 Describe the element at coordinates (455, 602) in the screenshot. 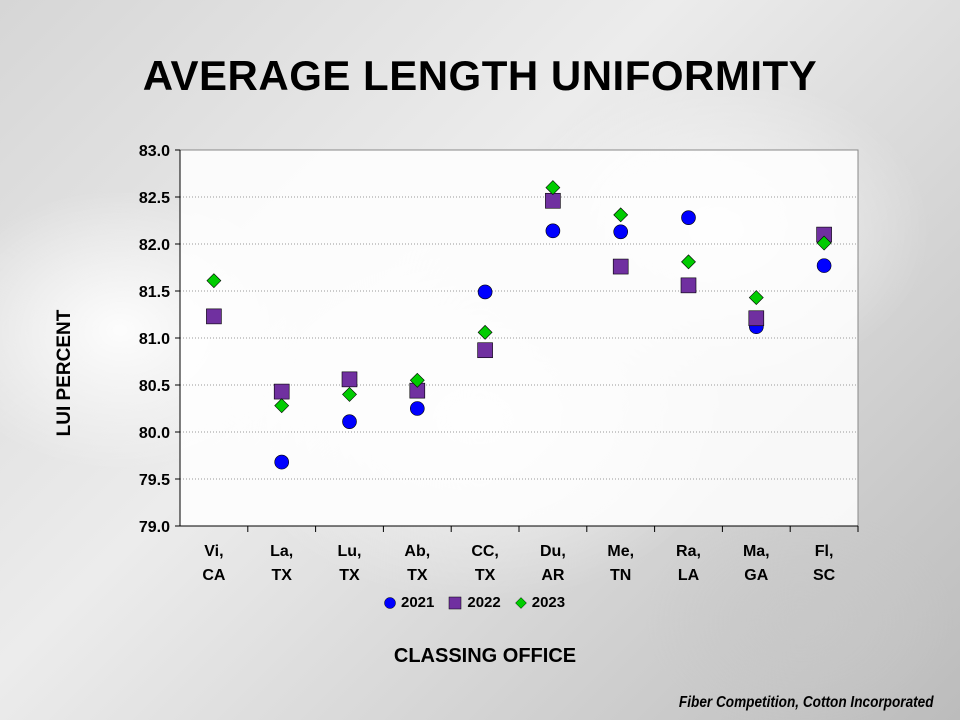

I see `square-marker-icon` at that location.